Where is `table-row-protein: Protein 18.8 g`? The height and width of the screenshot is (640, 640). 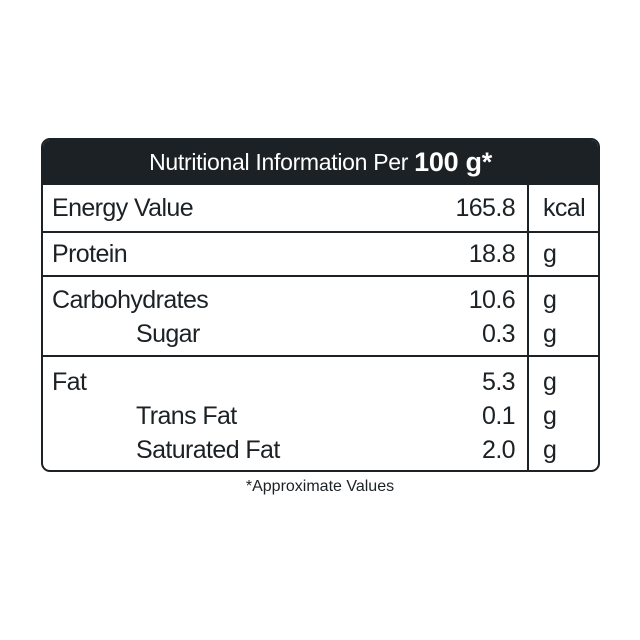
table-row-protein: Protein 18.8 g is located at coordinates (320, 255).